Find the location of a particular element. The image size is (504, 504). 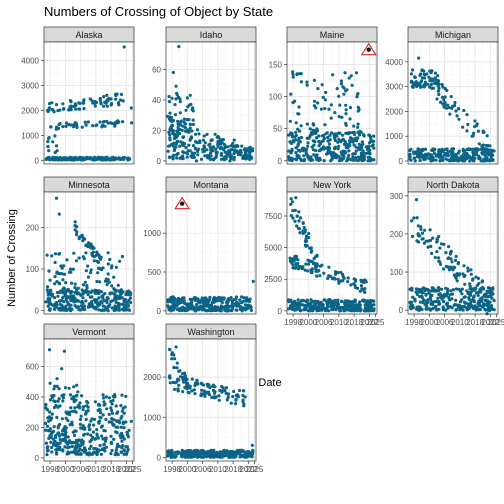

y-tick-label: 40 is located at coordinates (156, 100).